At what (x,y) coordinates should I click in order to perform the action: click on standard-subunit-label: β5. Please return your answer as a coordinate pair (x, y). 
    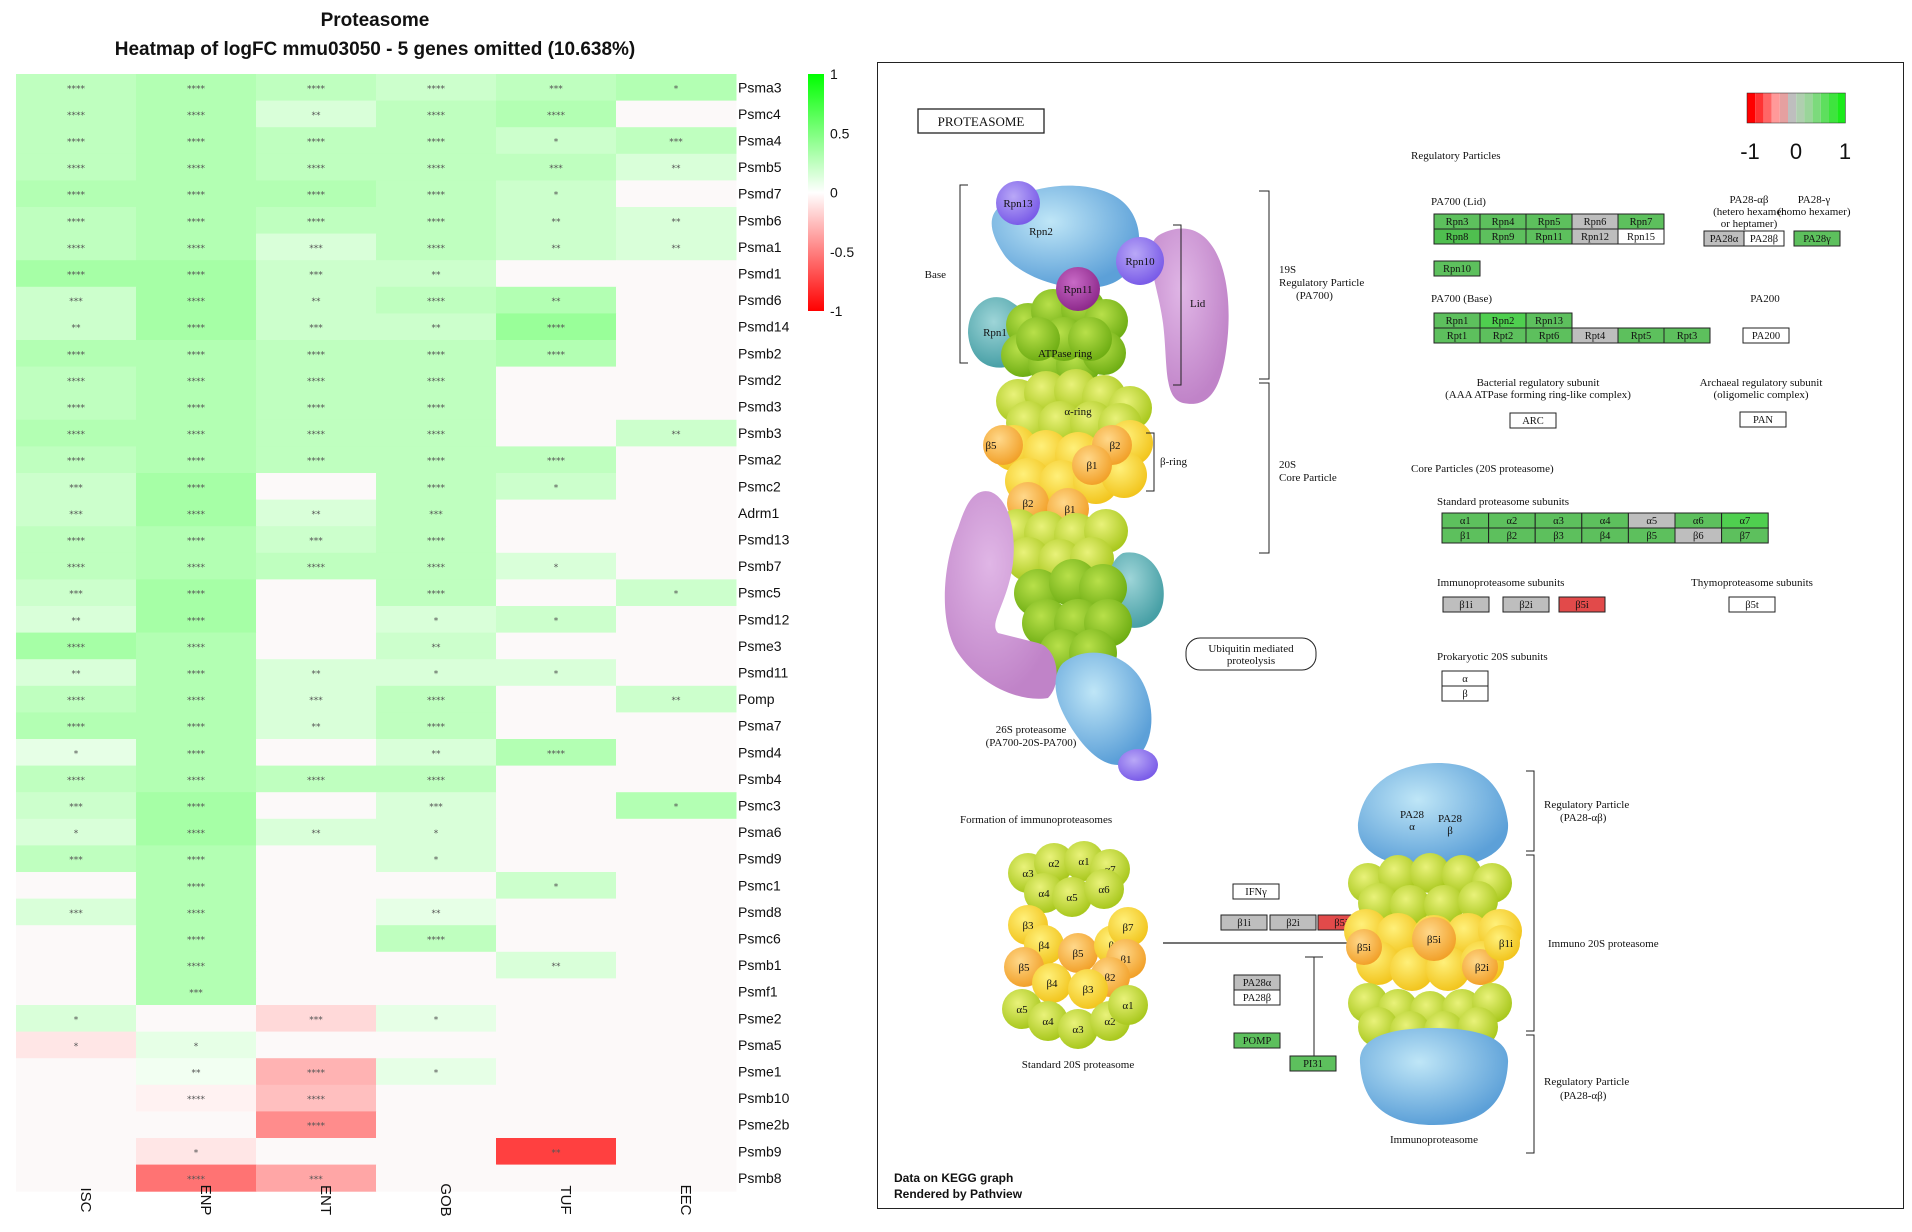
    Looking at the image, I should click on (1024, 968).